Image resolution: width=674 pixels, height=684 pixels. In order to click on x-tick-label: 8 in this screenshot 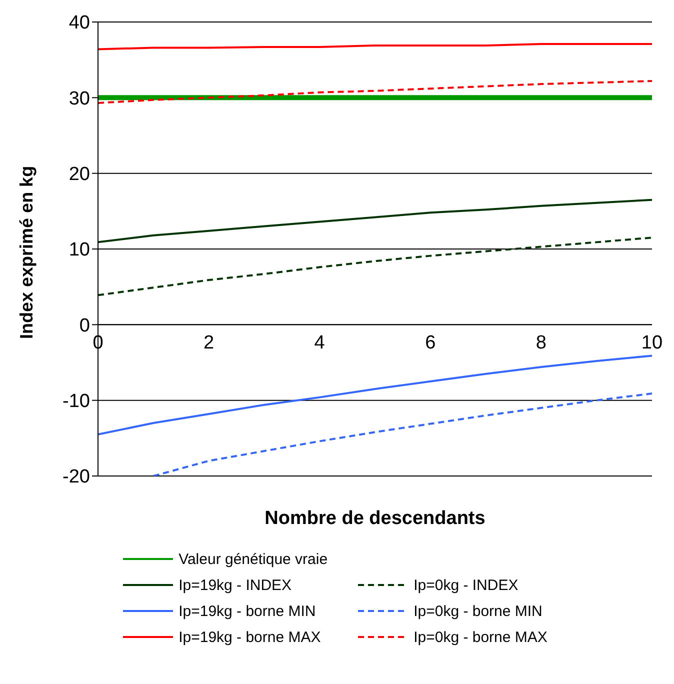, I will do `click(541, 343)`.